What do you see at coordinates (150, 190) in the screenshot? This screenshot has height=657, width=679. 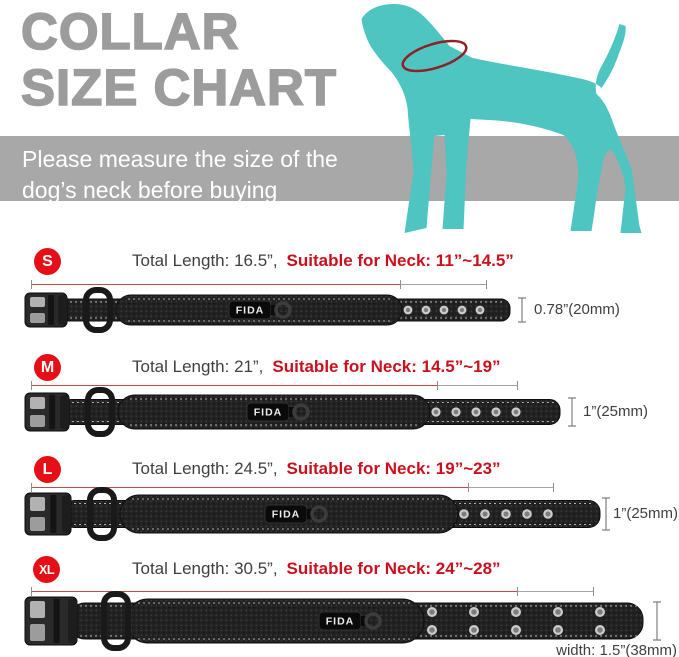 I see `banner-line2: dog’s neck before buying` at bounding box center [150, 190].